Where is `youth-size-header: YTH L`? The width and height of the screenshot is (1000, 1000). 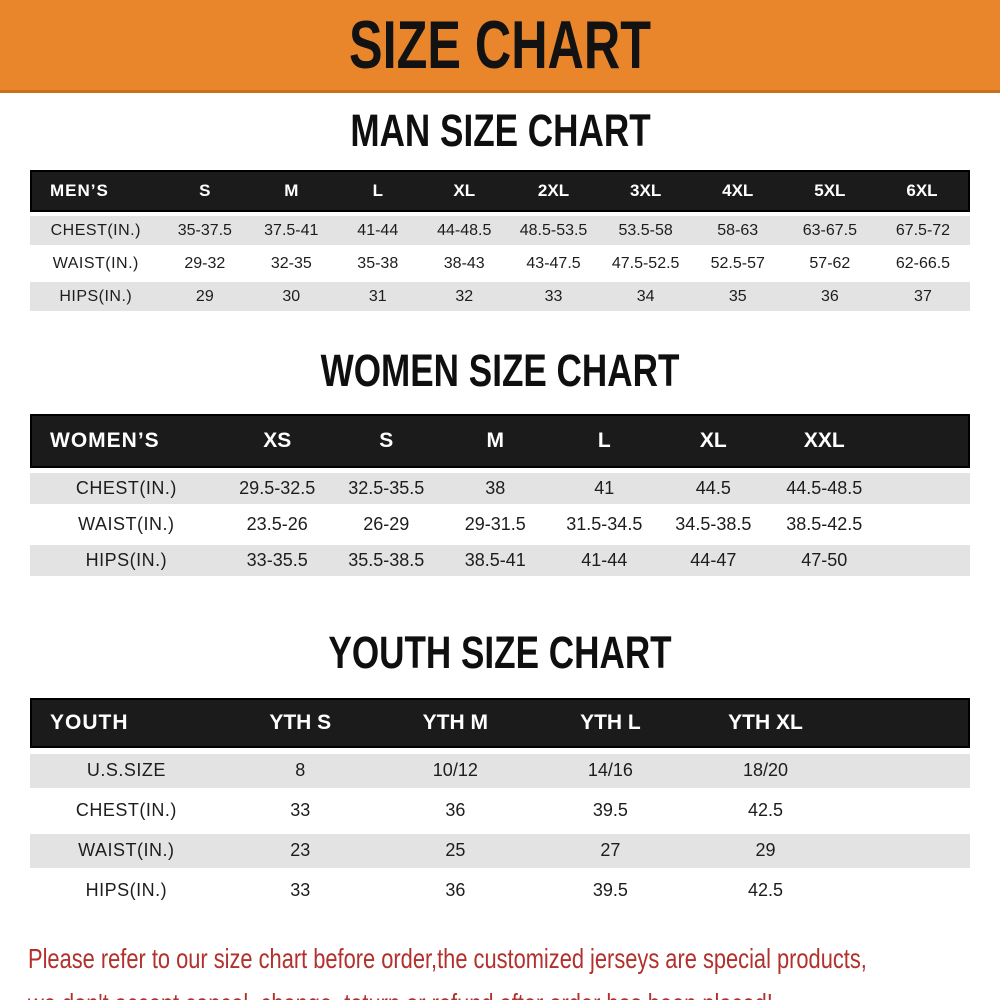
youth-size-header: YTH L is located at coordinates (610, 722).